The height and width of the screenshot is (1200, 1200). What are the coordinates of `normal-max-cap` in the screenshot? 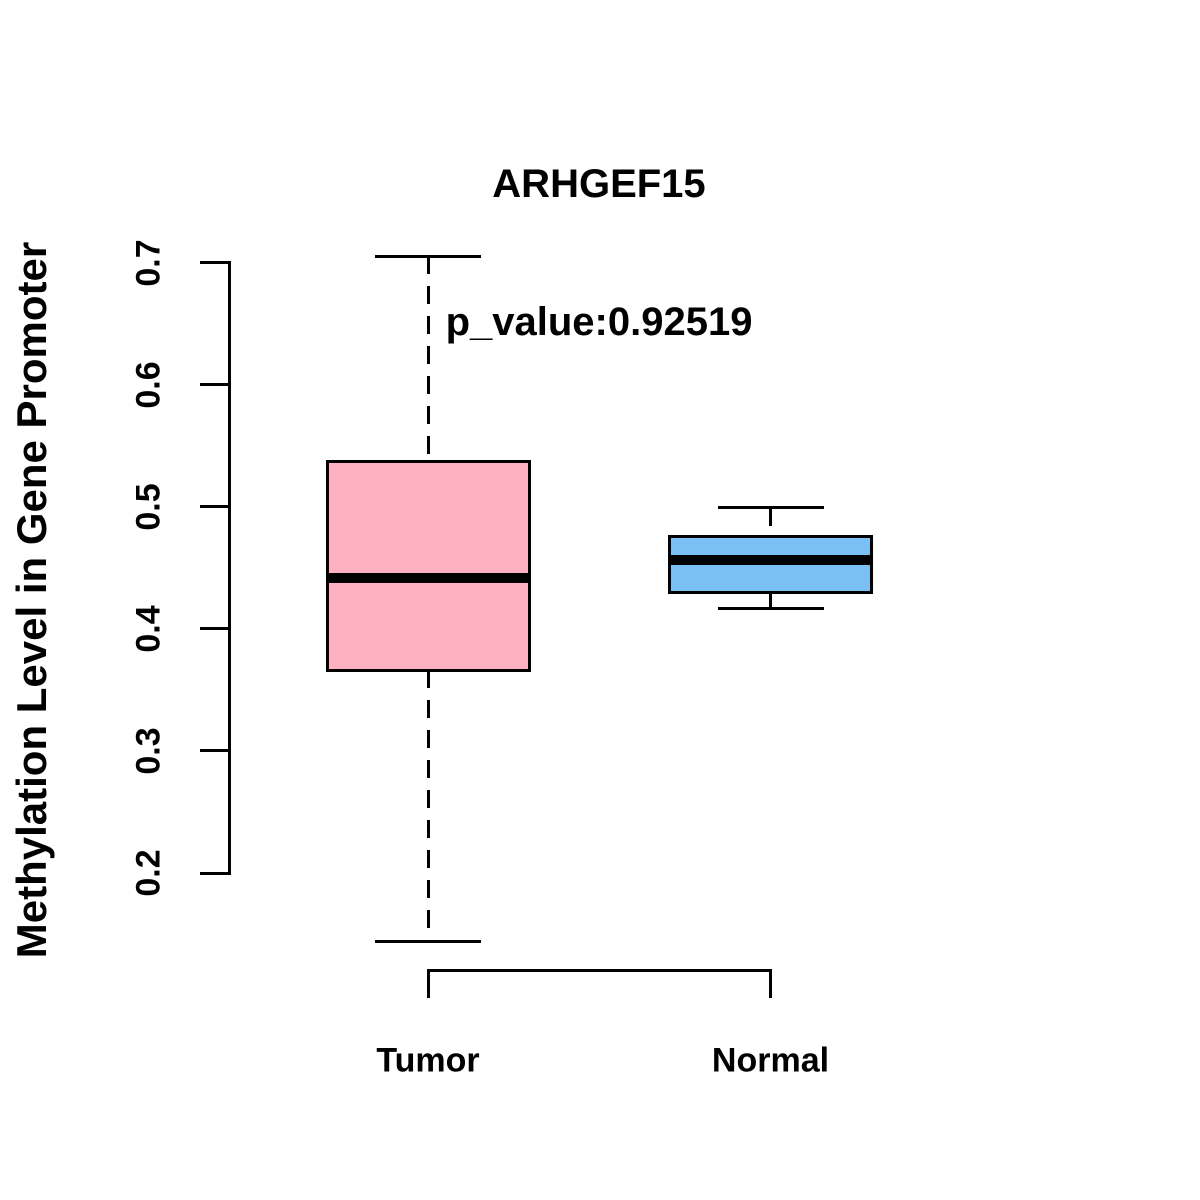 It's located at (770, 508).